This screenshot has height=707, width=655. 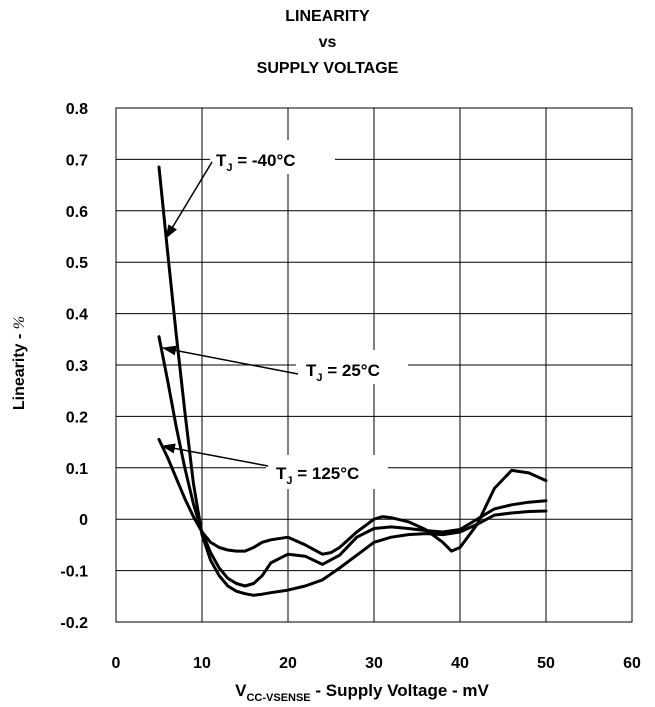 What do you see at coordinates (19, 363) in the screenshot?
I see `y-axis-label: Linearity - %` at bounding box center [19, 363].